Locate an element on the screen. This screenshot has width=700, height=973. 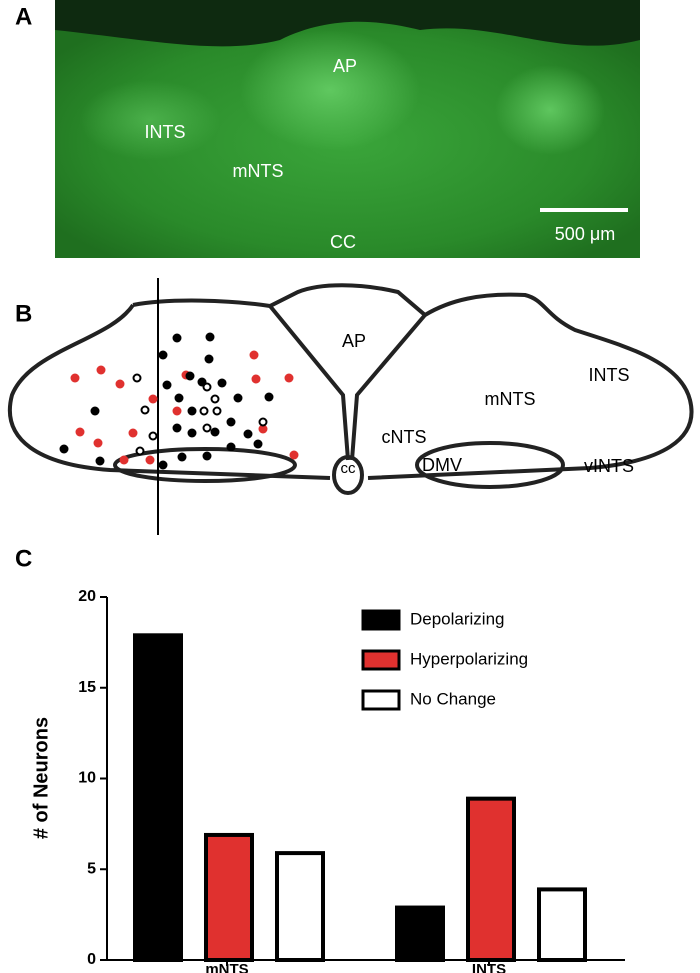
region-label: INTS is located at coordinates (608, 375).